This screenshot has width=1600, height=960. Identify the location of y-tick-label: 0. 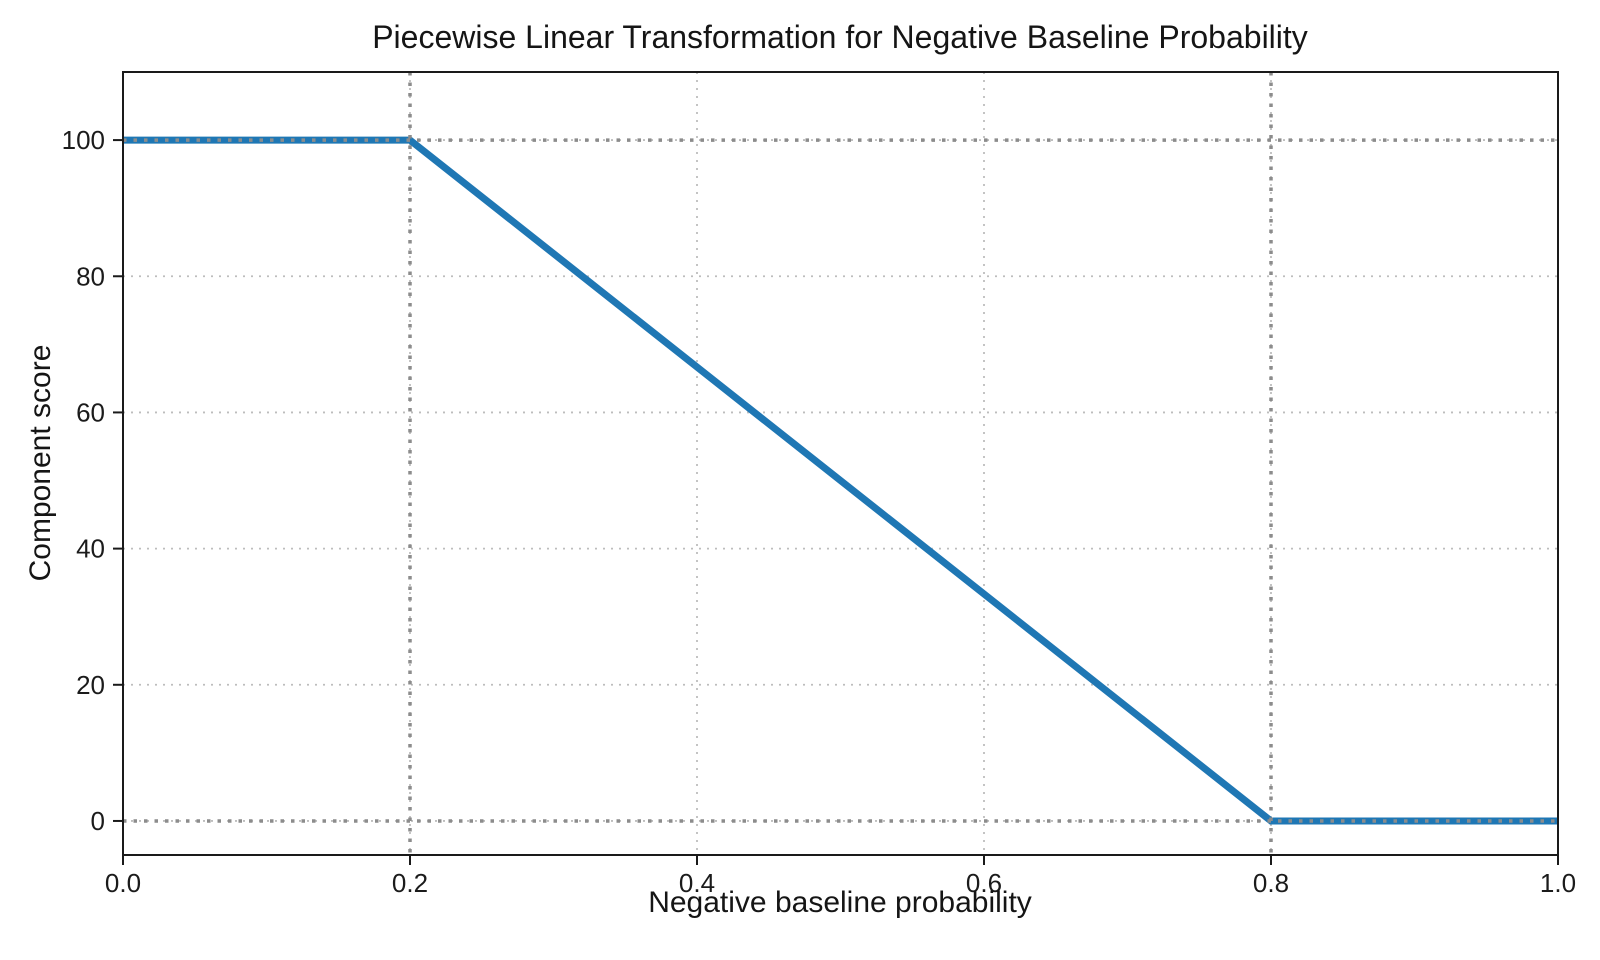
(98, 821).